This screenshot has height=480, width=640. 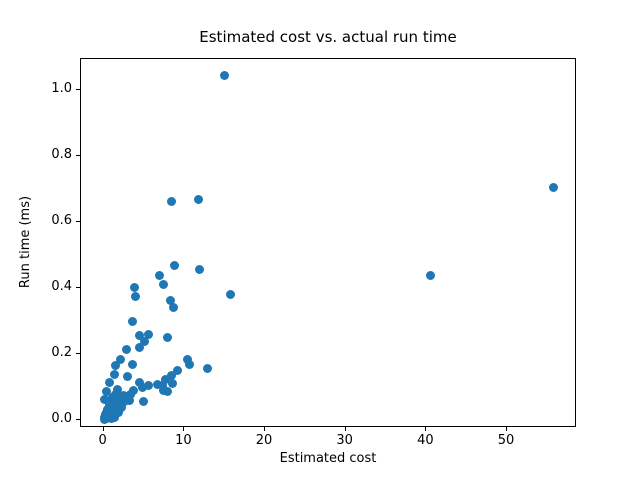 I want to click on y-tick-label: 0.2, so click(x=61, y=353).